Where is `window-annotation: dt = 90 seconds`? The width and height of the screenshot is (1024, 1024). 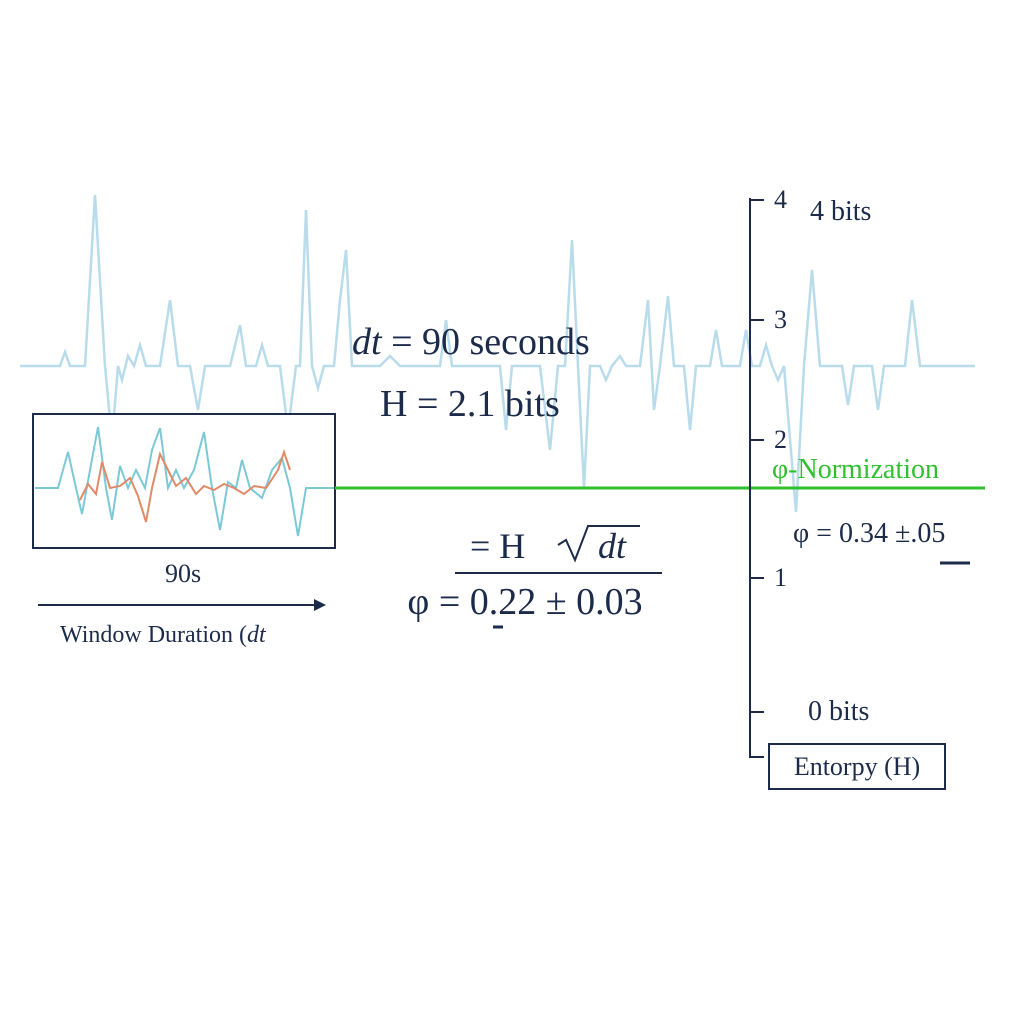
window-annotation: dt = 90 seconds is located at coordinates (471, 342).